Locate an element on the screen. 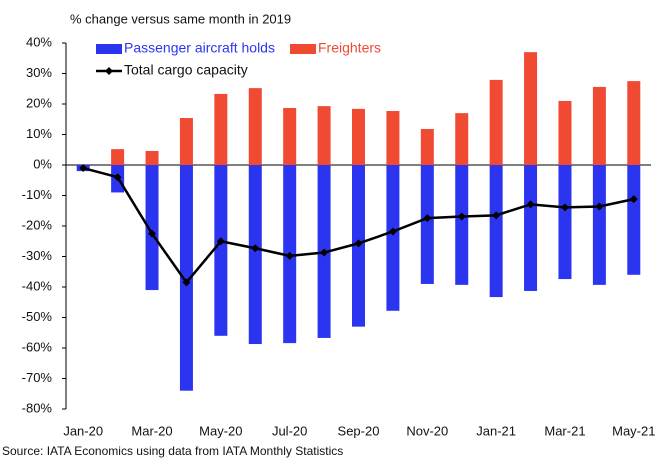 The width and height of the screenshot is (666, 462). y-tick-label: 10% is located at coordinates (39, 133).